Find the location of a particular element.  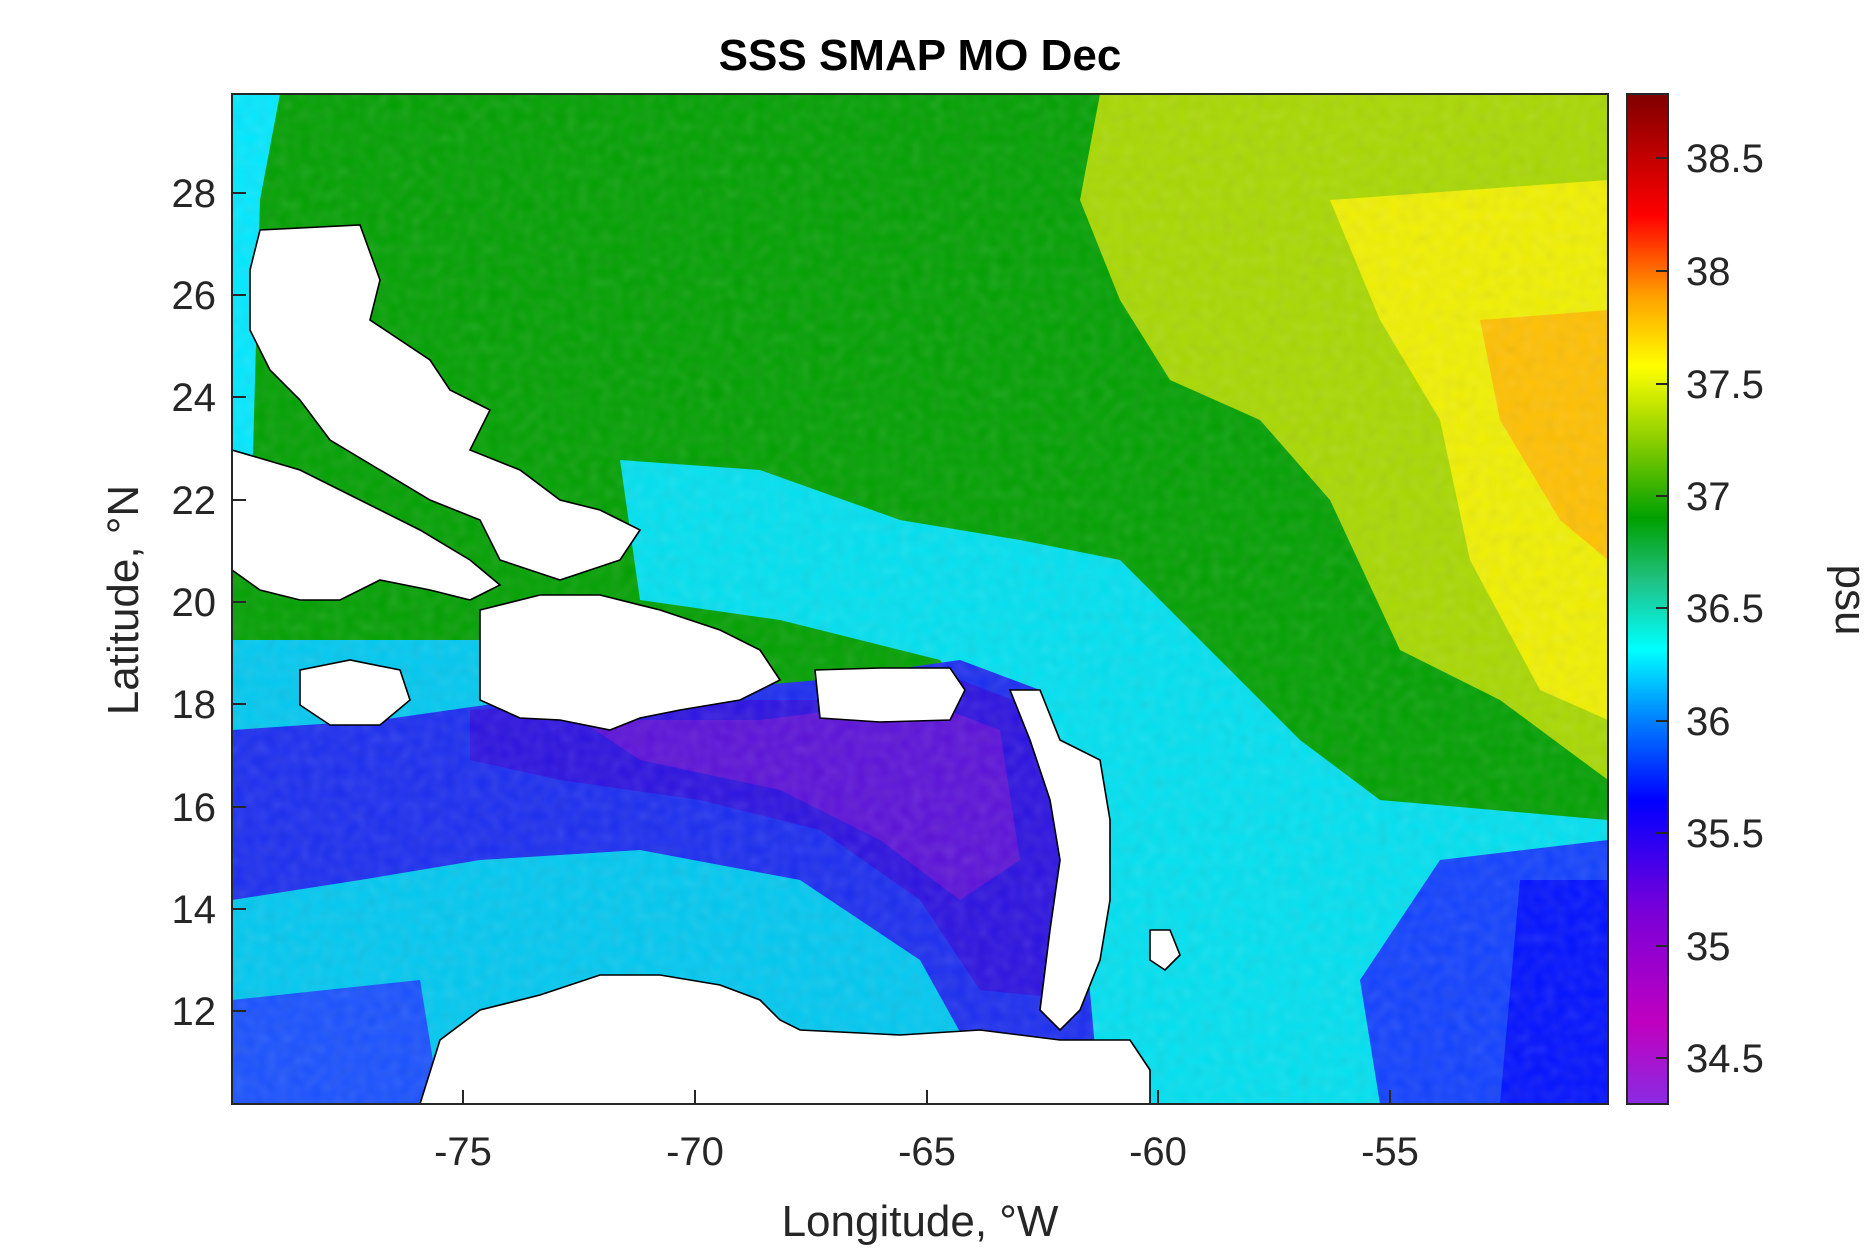

y-tick-label: 20 is located at coordinates (194, 603).